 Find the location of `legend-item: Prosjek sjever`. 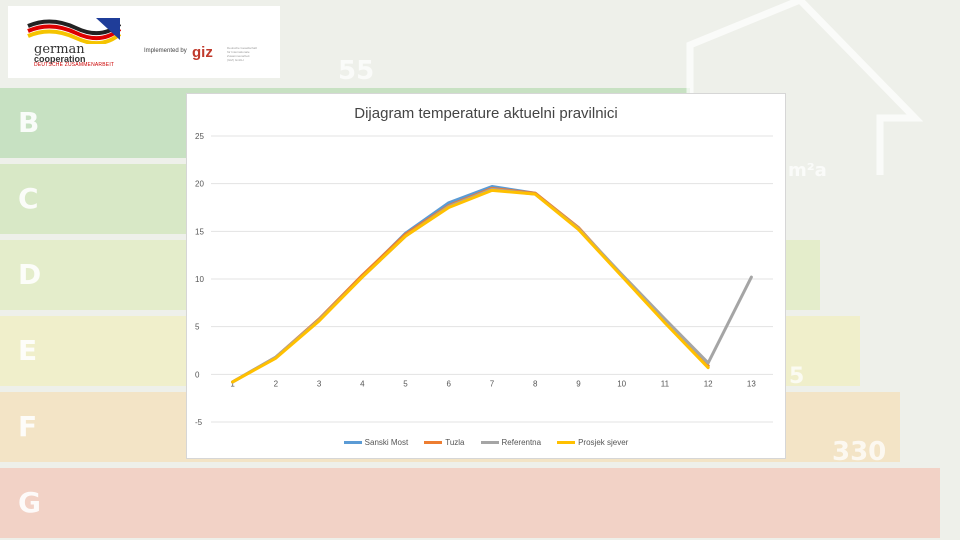

legend-item: Prosjek sjever is located at coordinates (592, 442).